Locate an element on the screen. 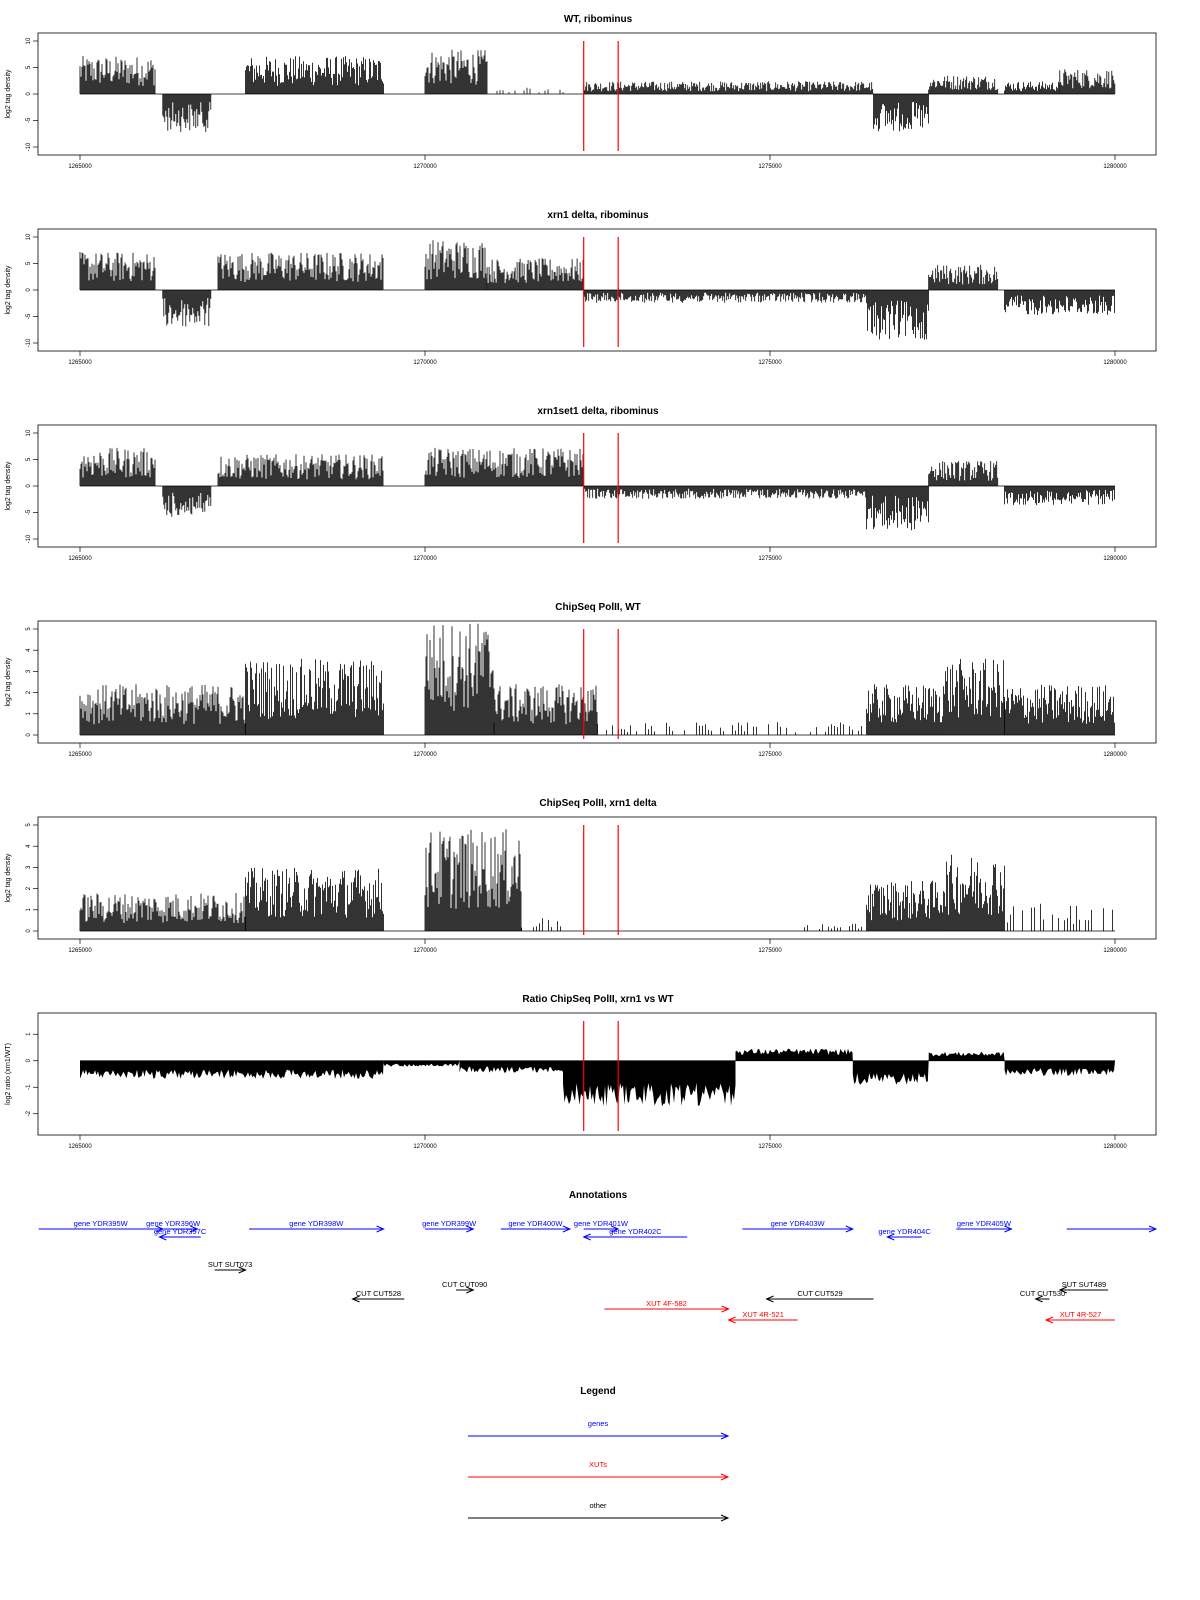 This screenshot has width=1200, height=1600. panel-title: ChipSeq PolII, xrn1 delta is located at coordinates (598, 803).